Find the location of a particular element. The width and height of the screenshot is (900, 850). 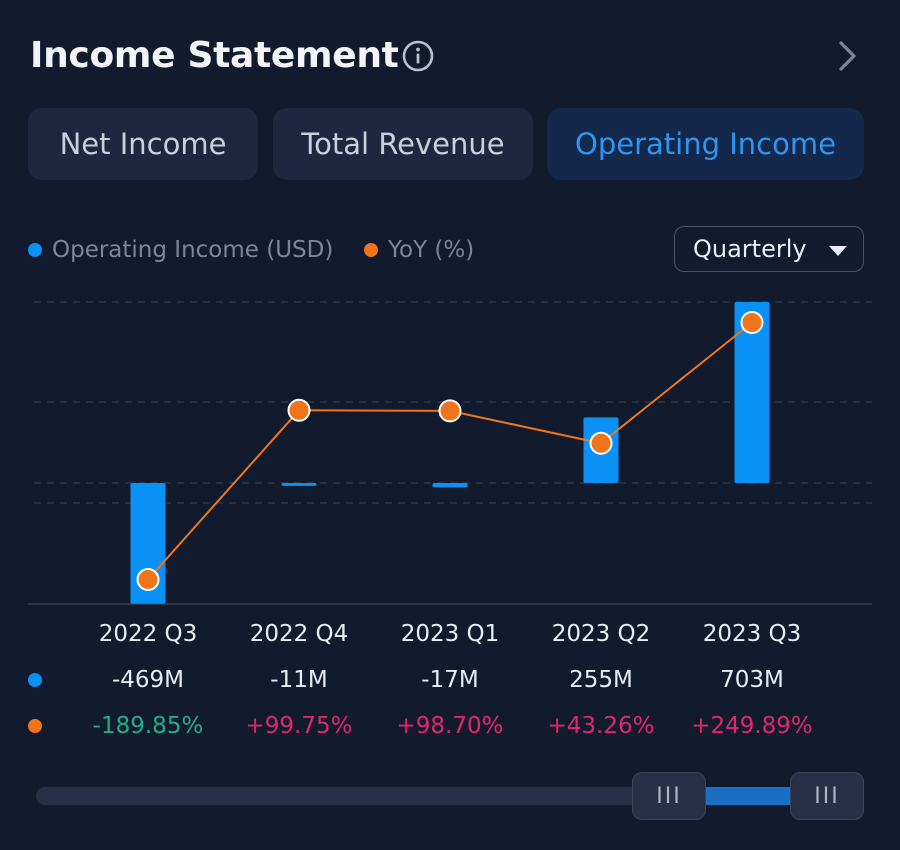

yoy-value: +99.75% is located at coordinates (299, 726).